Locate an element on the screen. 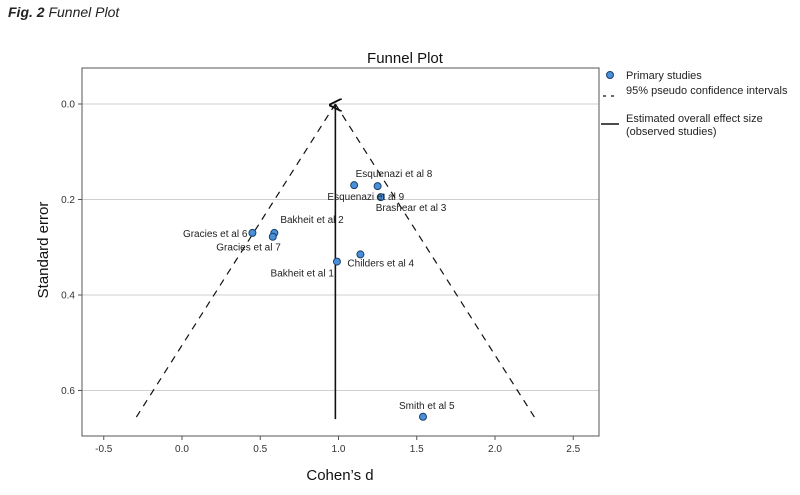  chart-title: Funnel Plot is located at coordinates (405, 58).